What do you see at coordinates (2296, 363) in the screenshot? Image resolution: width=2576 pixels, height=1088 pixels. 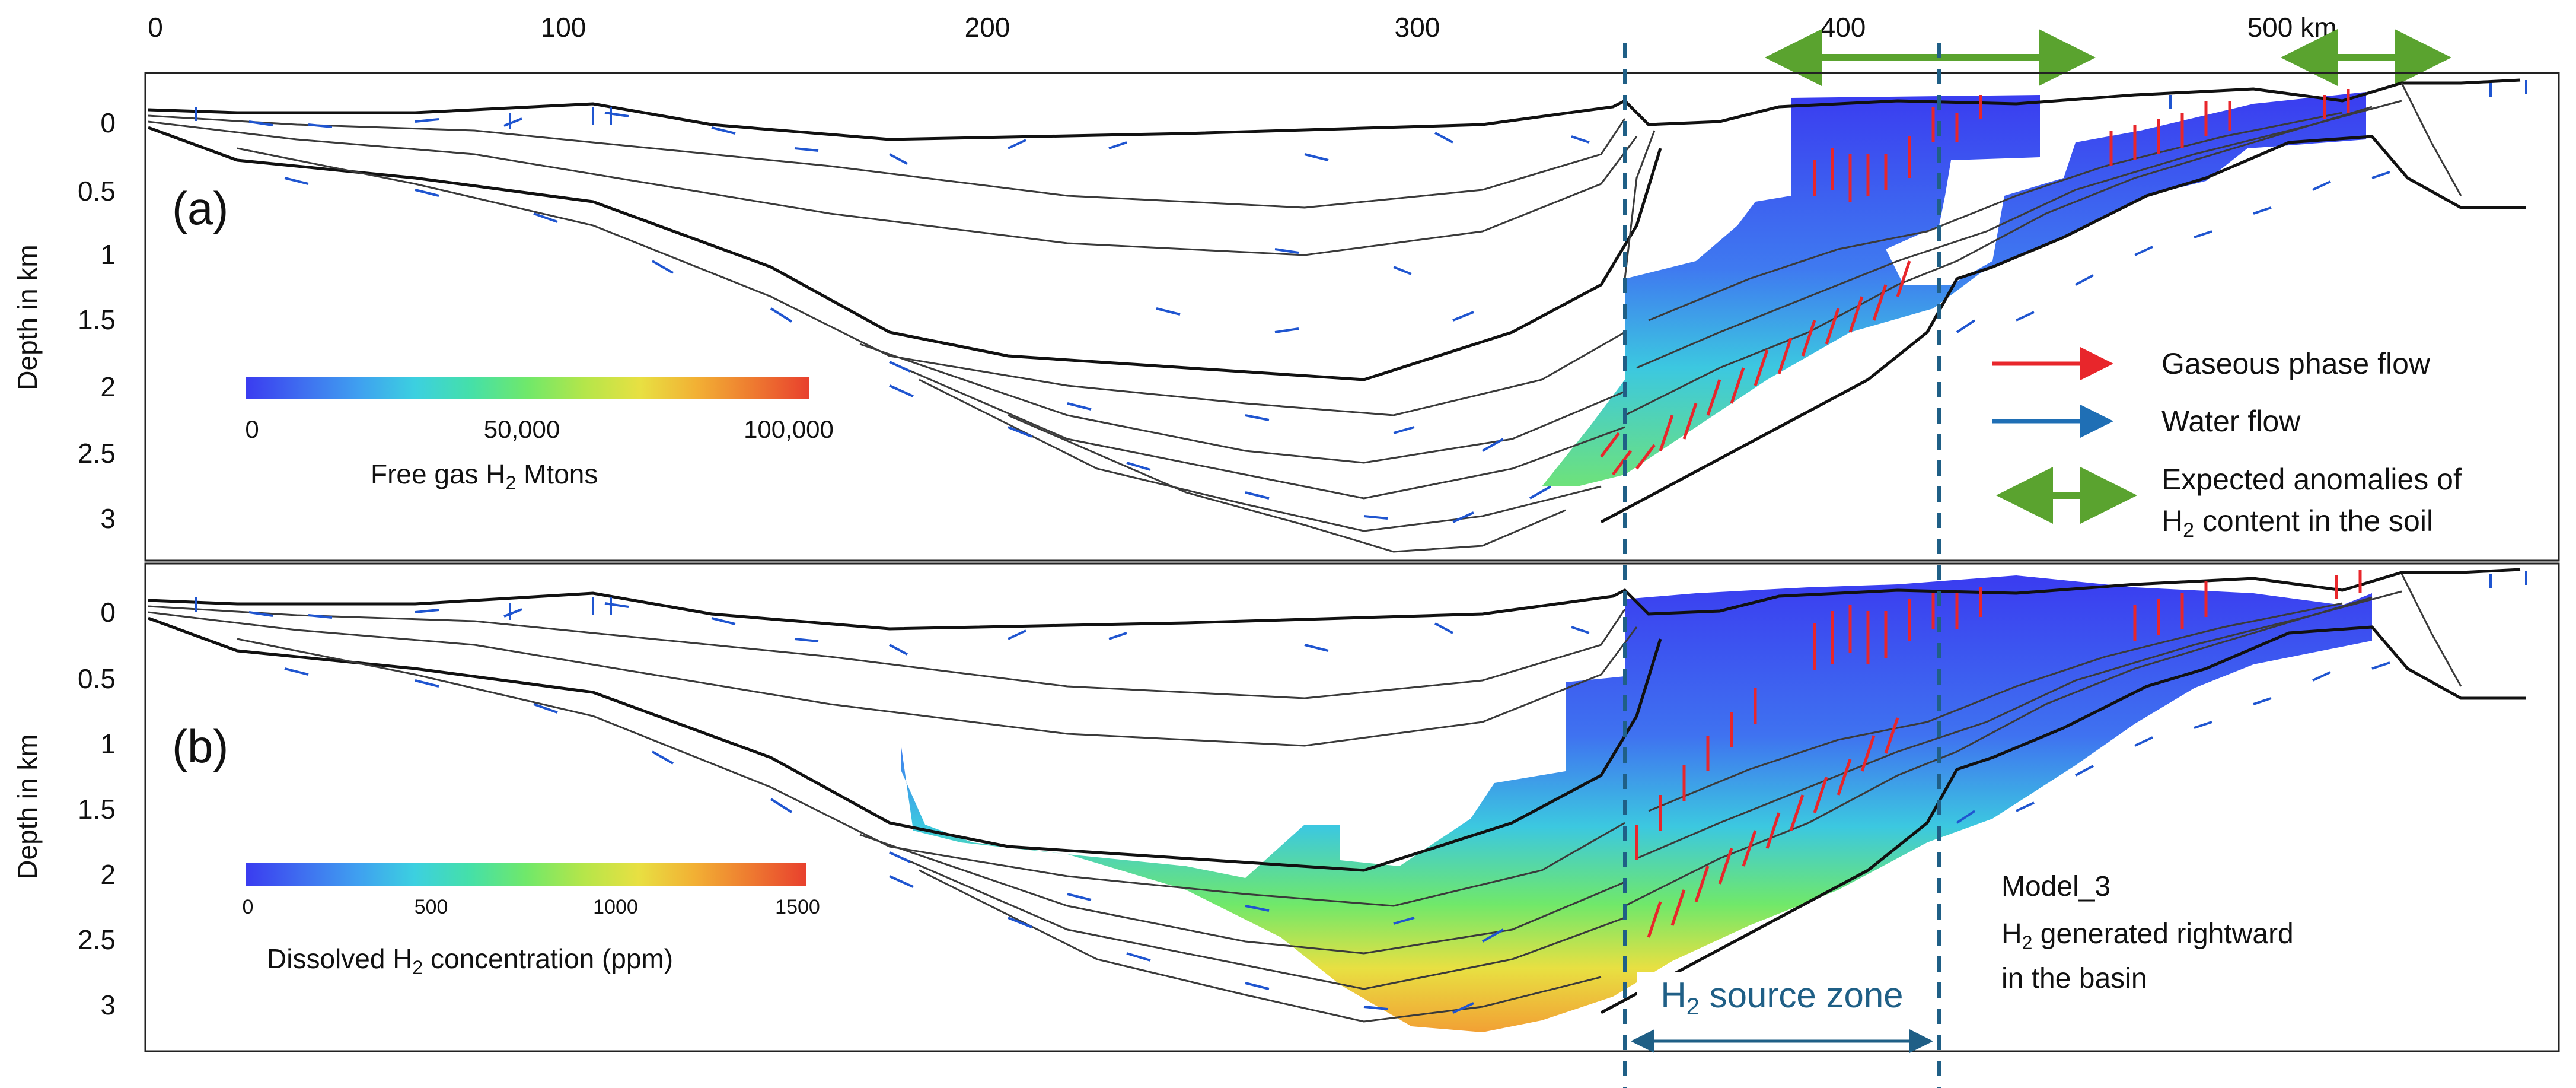 I see `gas-flow-legend-label: Gaseous phase flow` at bounding box center [2296, 363].